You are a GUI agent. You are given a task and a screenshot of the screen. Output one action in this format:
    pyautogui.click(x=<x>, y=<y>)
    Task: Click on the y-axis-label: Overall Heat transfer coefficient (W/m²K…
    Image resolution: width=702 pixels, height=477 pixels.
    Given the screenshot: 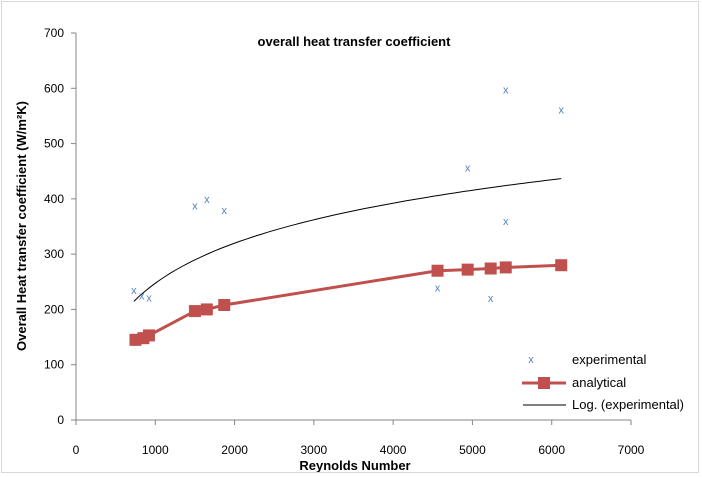 What is the action you would take?
    pyautogui.click(x=21, y=226)
    